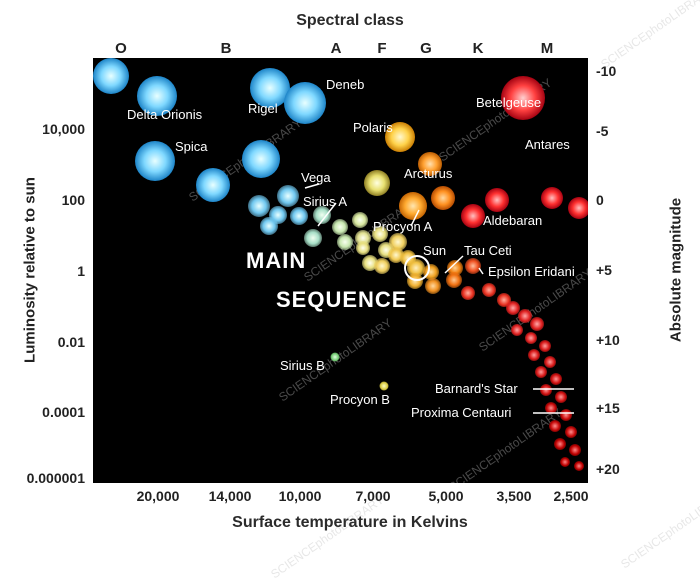  Describe the element at coordinates (551, 408) in the screenshot. I see `proxima-centauri-star` at that location.